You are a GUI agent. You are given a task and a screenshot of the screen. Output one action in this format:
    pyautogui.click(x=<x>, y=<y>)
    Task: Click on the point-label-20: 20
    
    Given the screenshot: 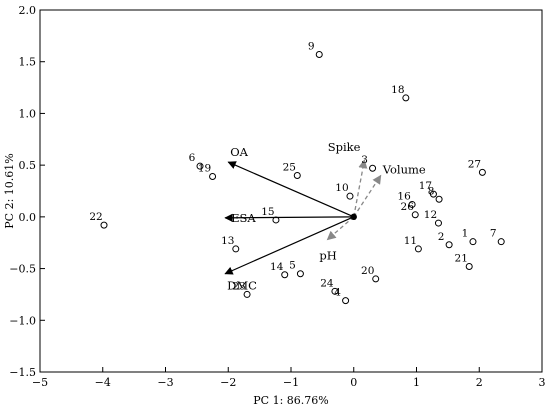 What is the action you would take?
    pyautogui.click(x=367, y=271)
    